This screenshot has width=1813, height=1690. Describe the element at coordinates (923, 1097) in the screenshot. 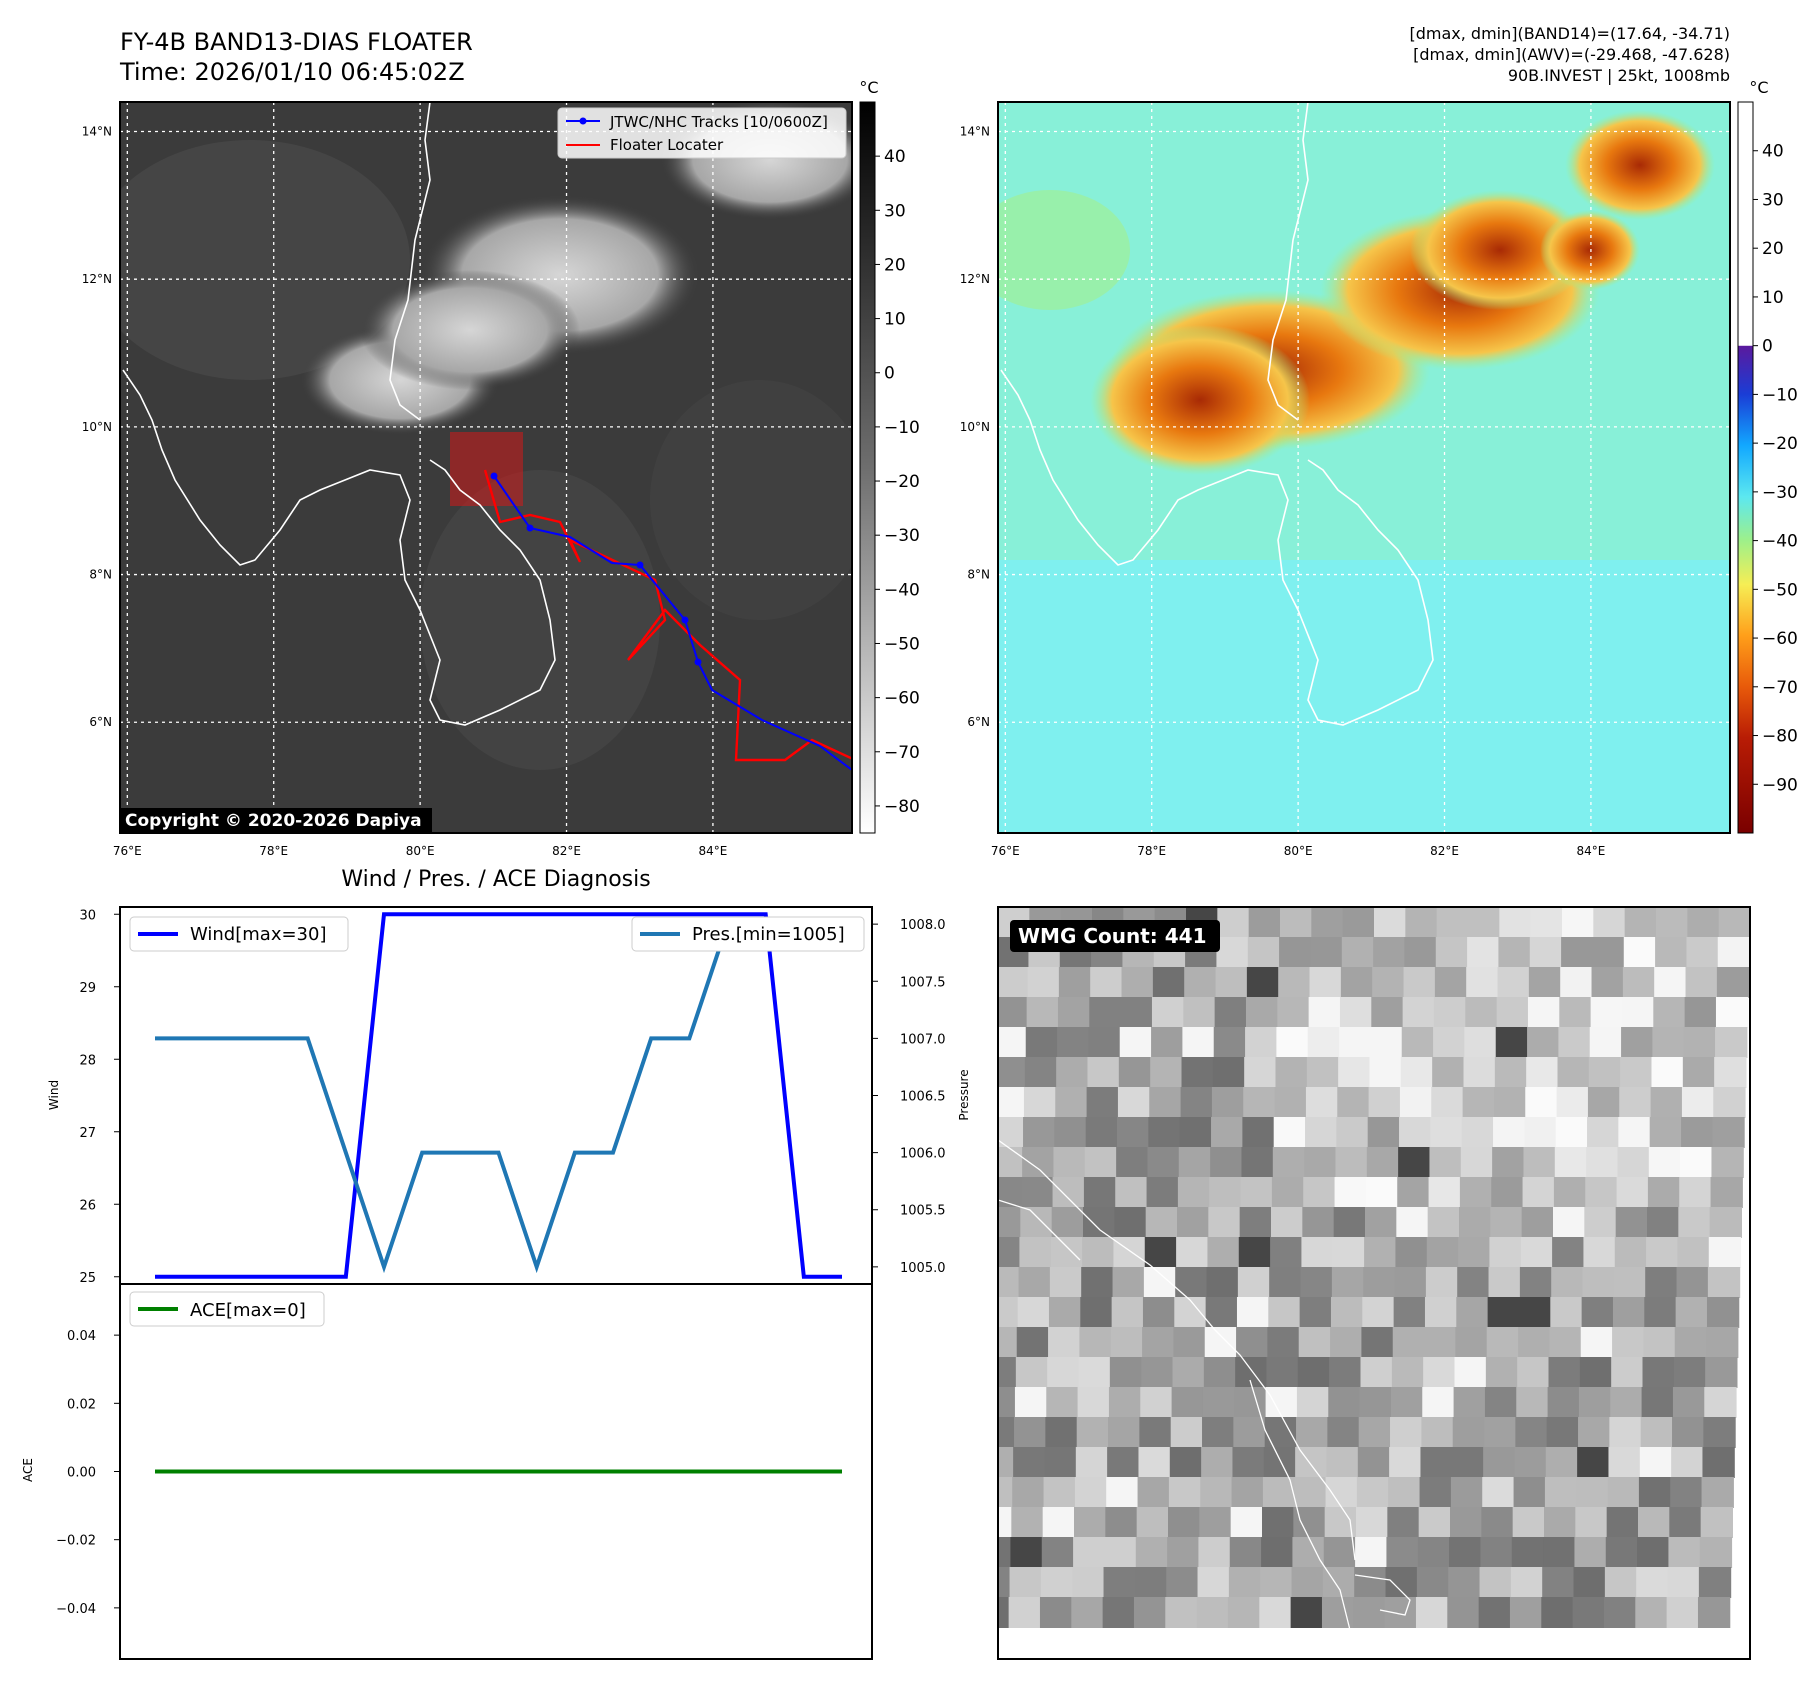

I see `pressure-tick-label: 1006.5` at that location.